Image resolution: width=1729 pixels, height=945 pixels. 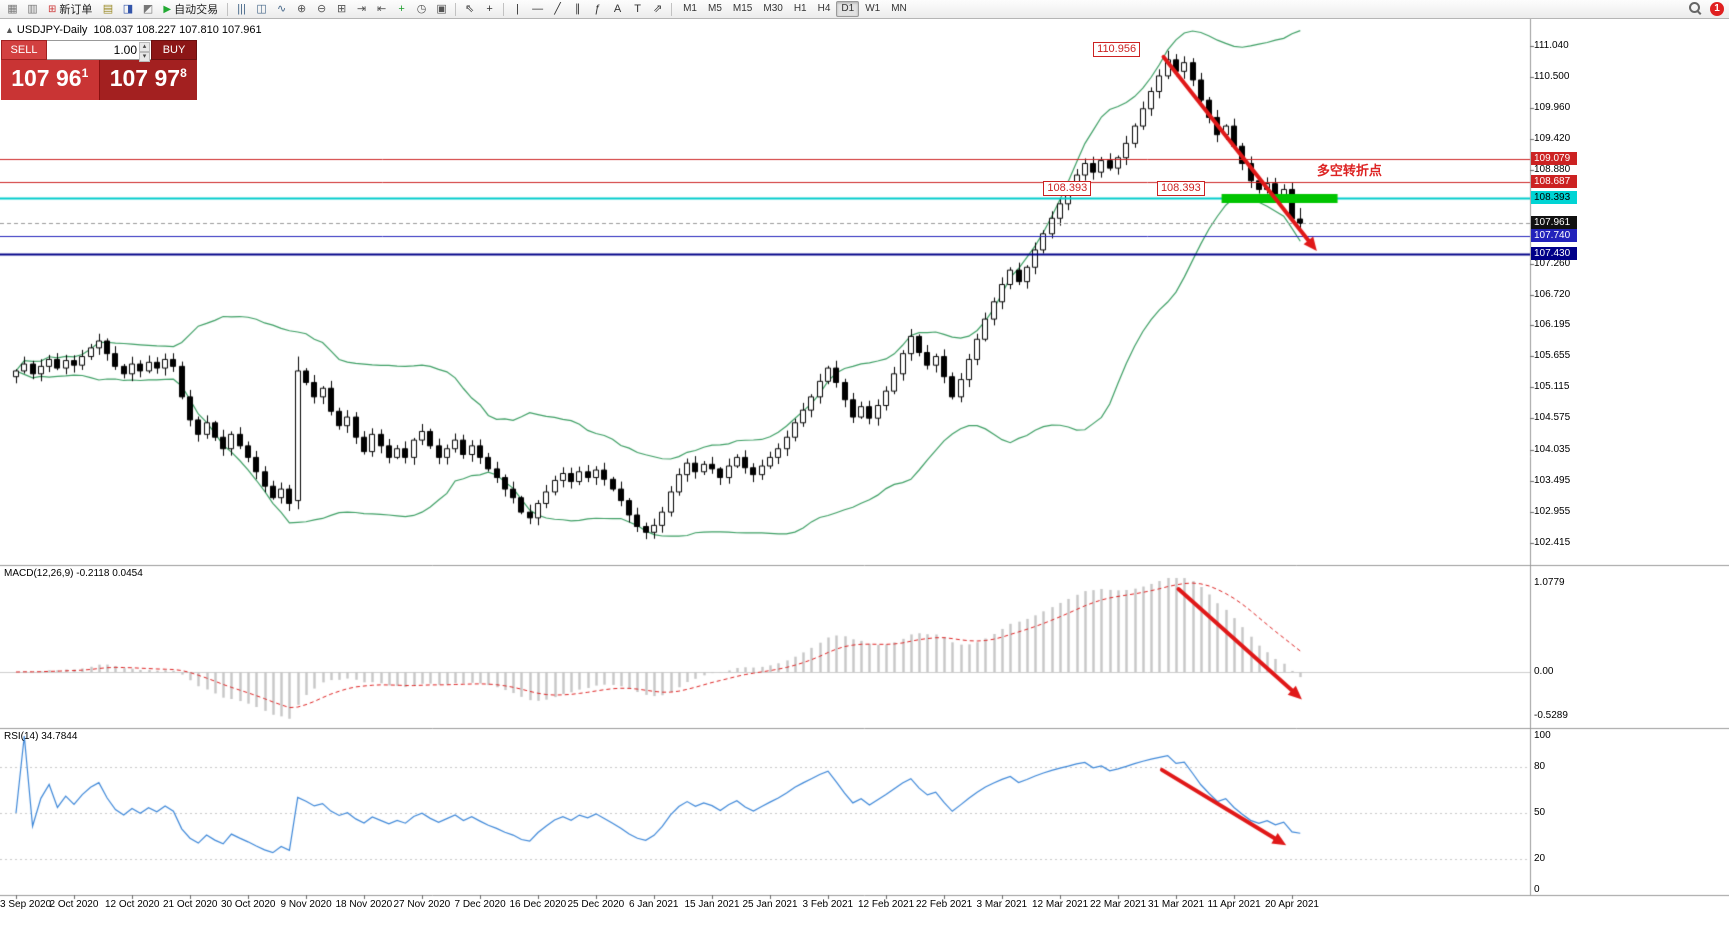 I want to click on timeframe-h1-button: H1, so click(x=800, y=8).